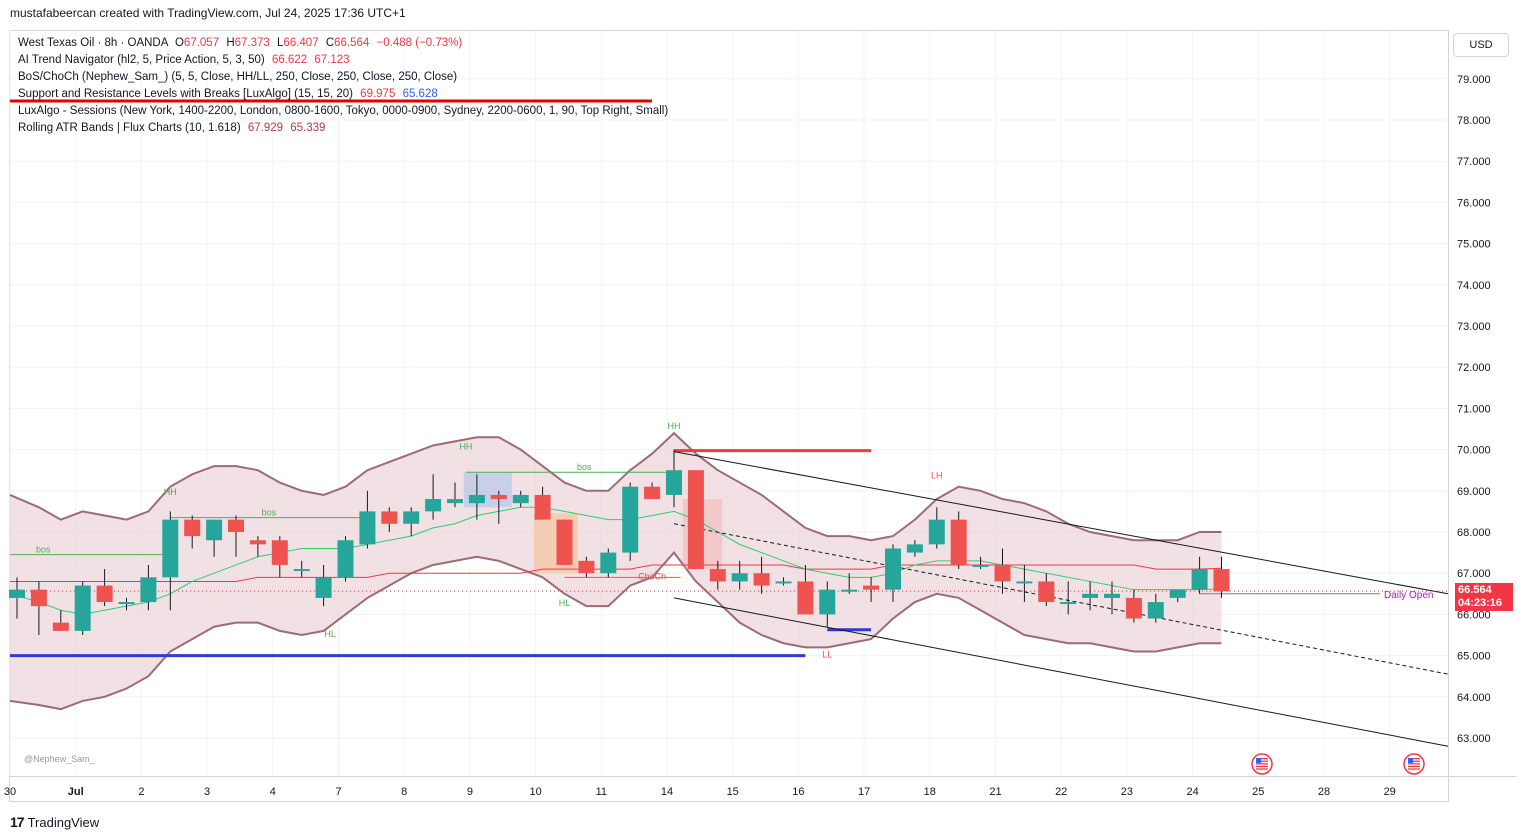 The width and height of the screenshot is (1525, 840). Describe the element at coordinates (1474, 533) in the screenshot. I see `price-tick-label: 68.000` at that location.